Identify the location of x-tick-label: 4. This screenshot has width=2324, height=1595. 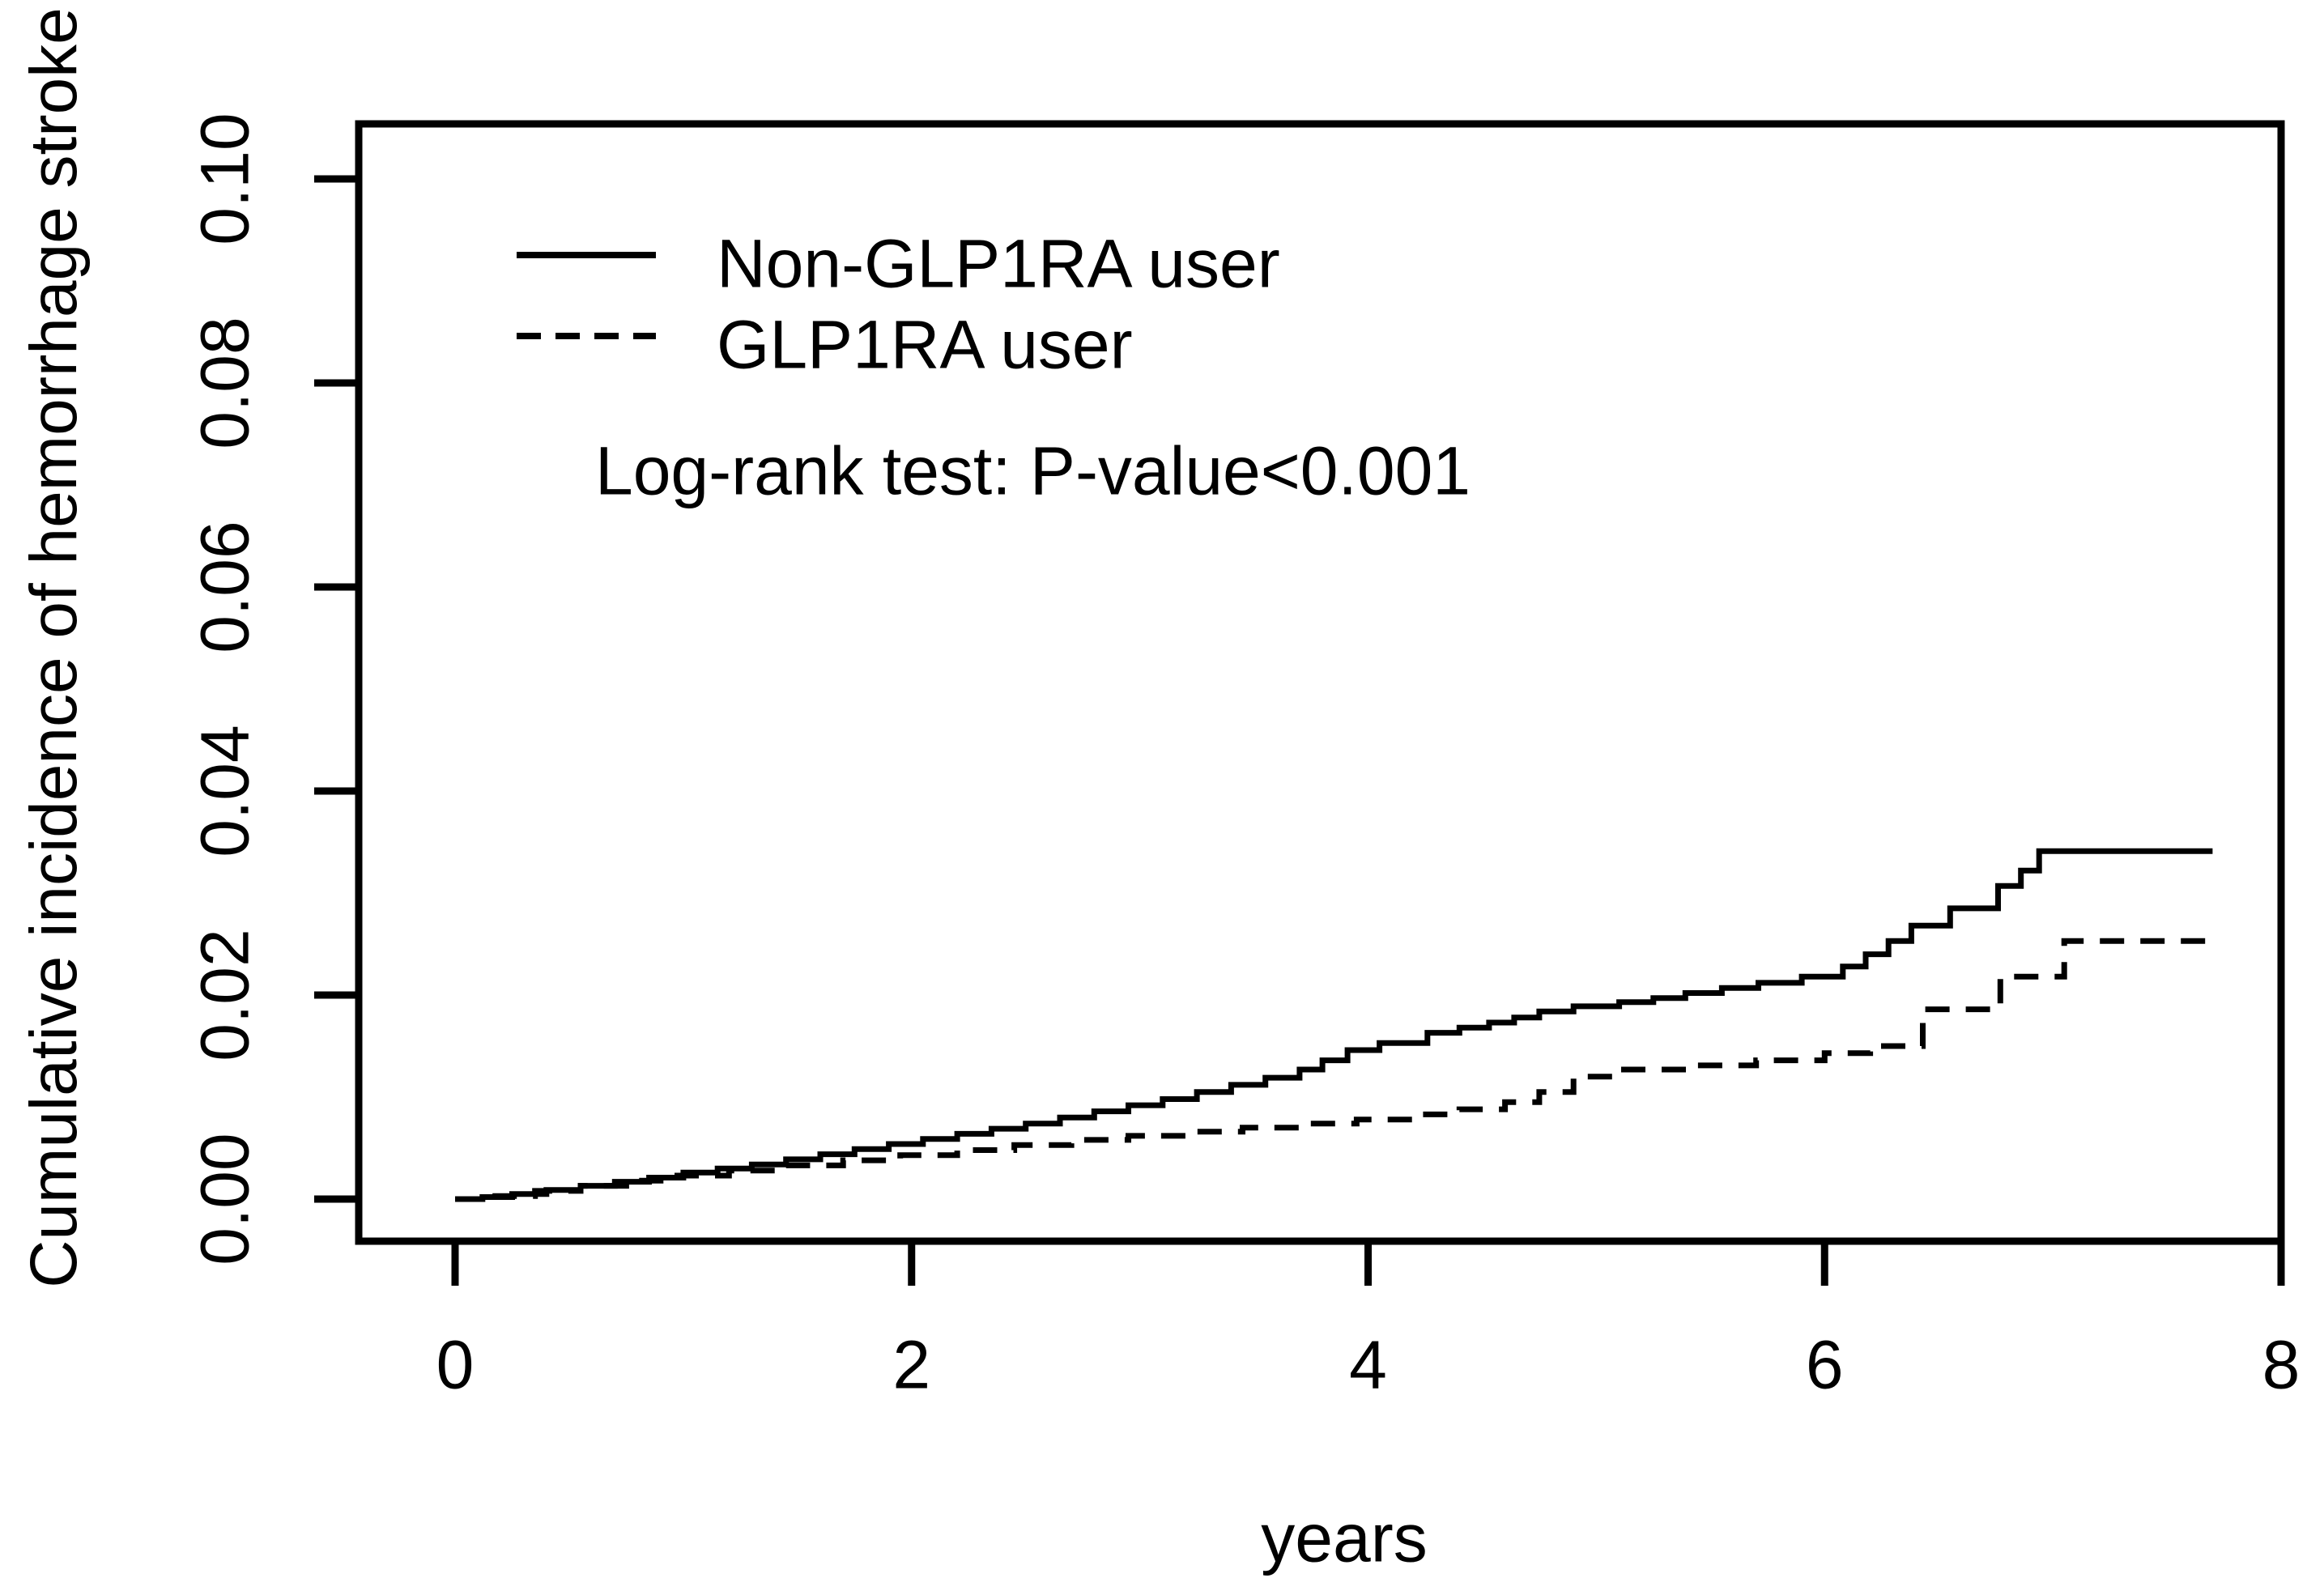
(1368, 1364).